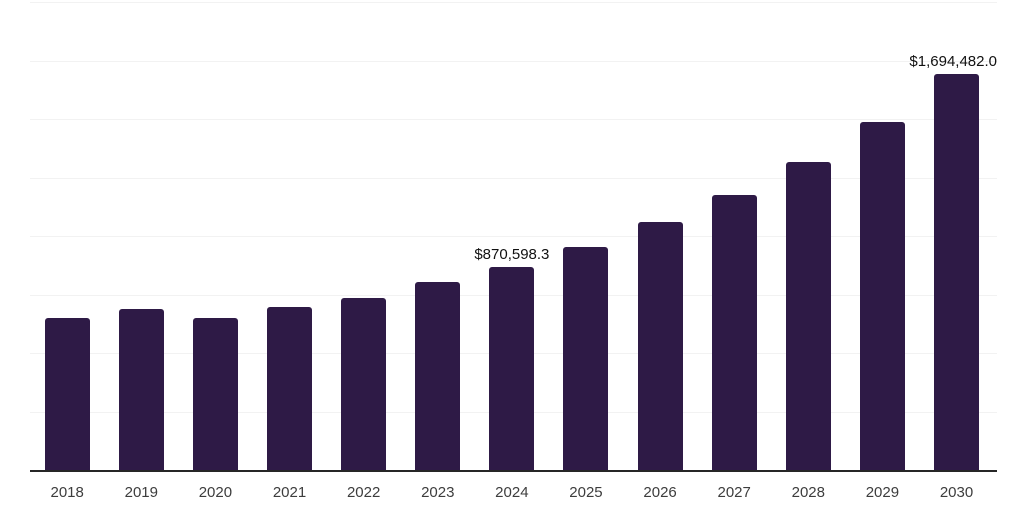 This screenshot has width=1024, height=512. Describe the element at coordinates (438, 492) in the screenshot. I see `x-tick-label: 2023` at that location.